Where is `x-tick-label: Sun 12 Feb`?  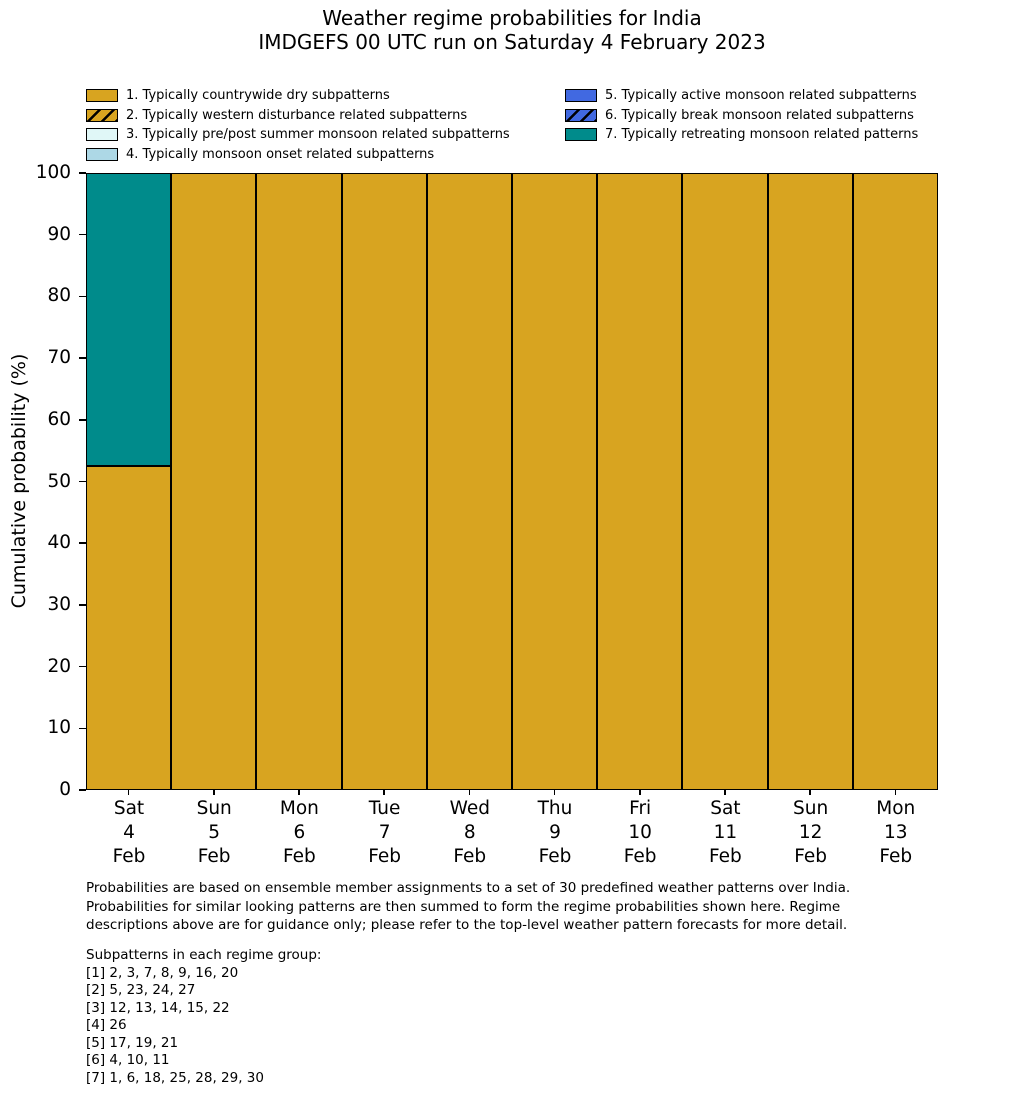
x-tick-label: Sun 12 Feb is located at coordinates (810, 832).